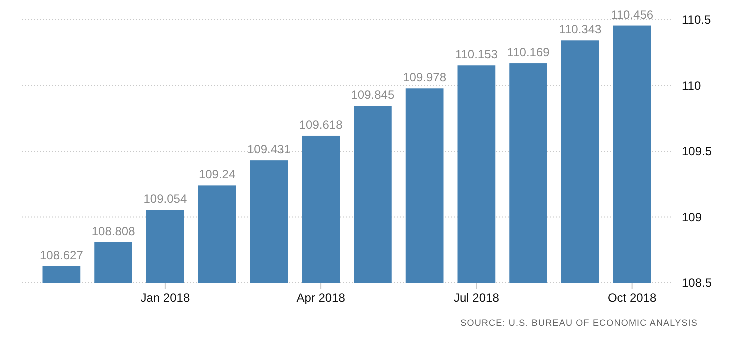 The width and height of the screenshot is (730, 340). What do you see at coordinates (114, 231) in the screenshot?
I see `data-label: 108.808` at bounding box center [114, 231].